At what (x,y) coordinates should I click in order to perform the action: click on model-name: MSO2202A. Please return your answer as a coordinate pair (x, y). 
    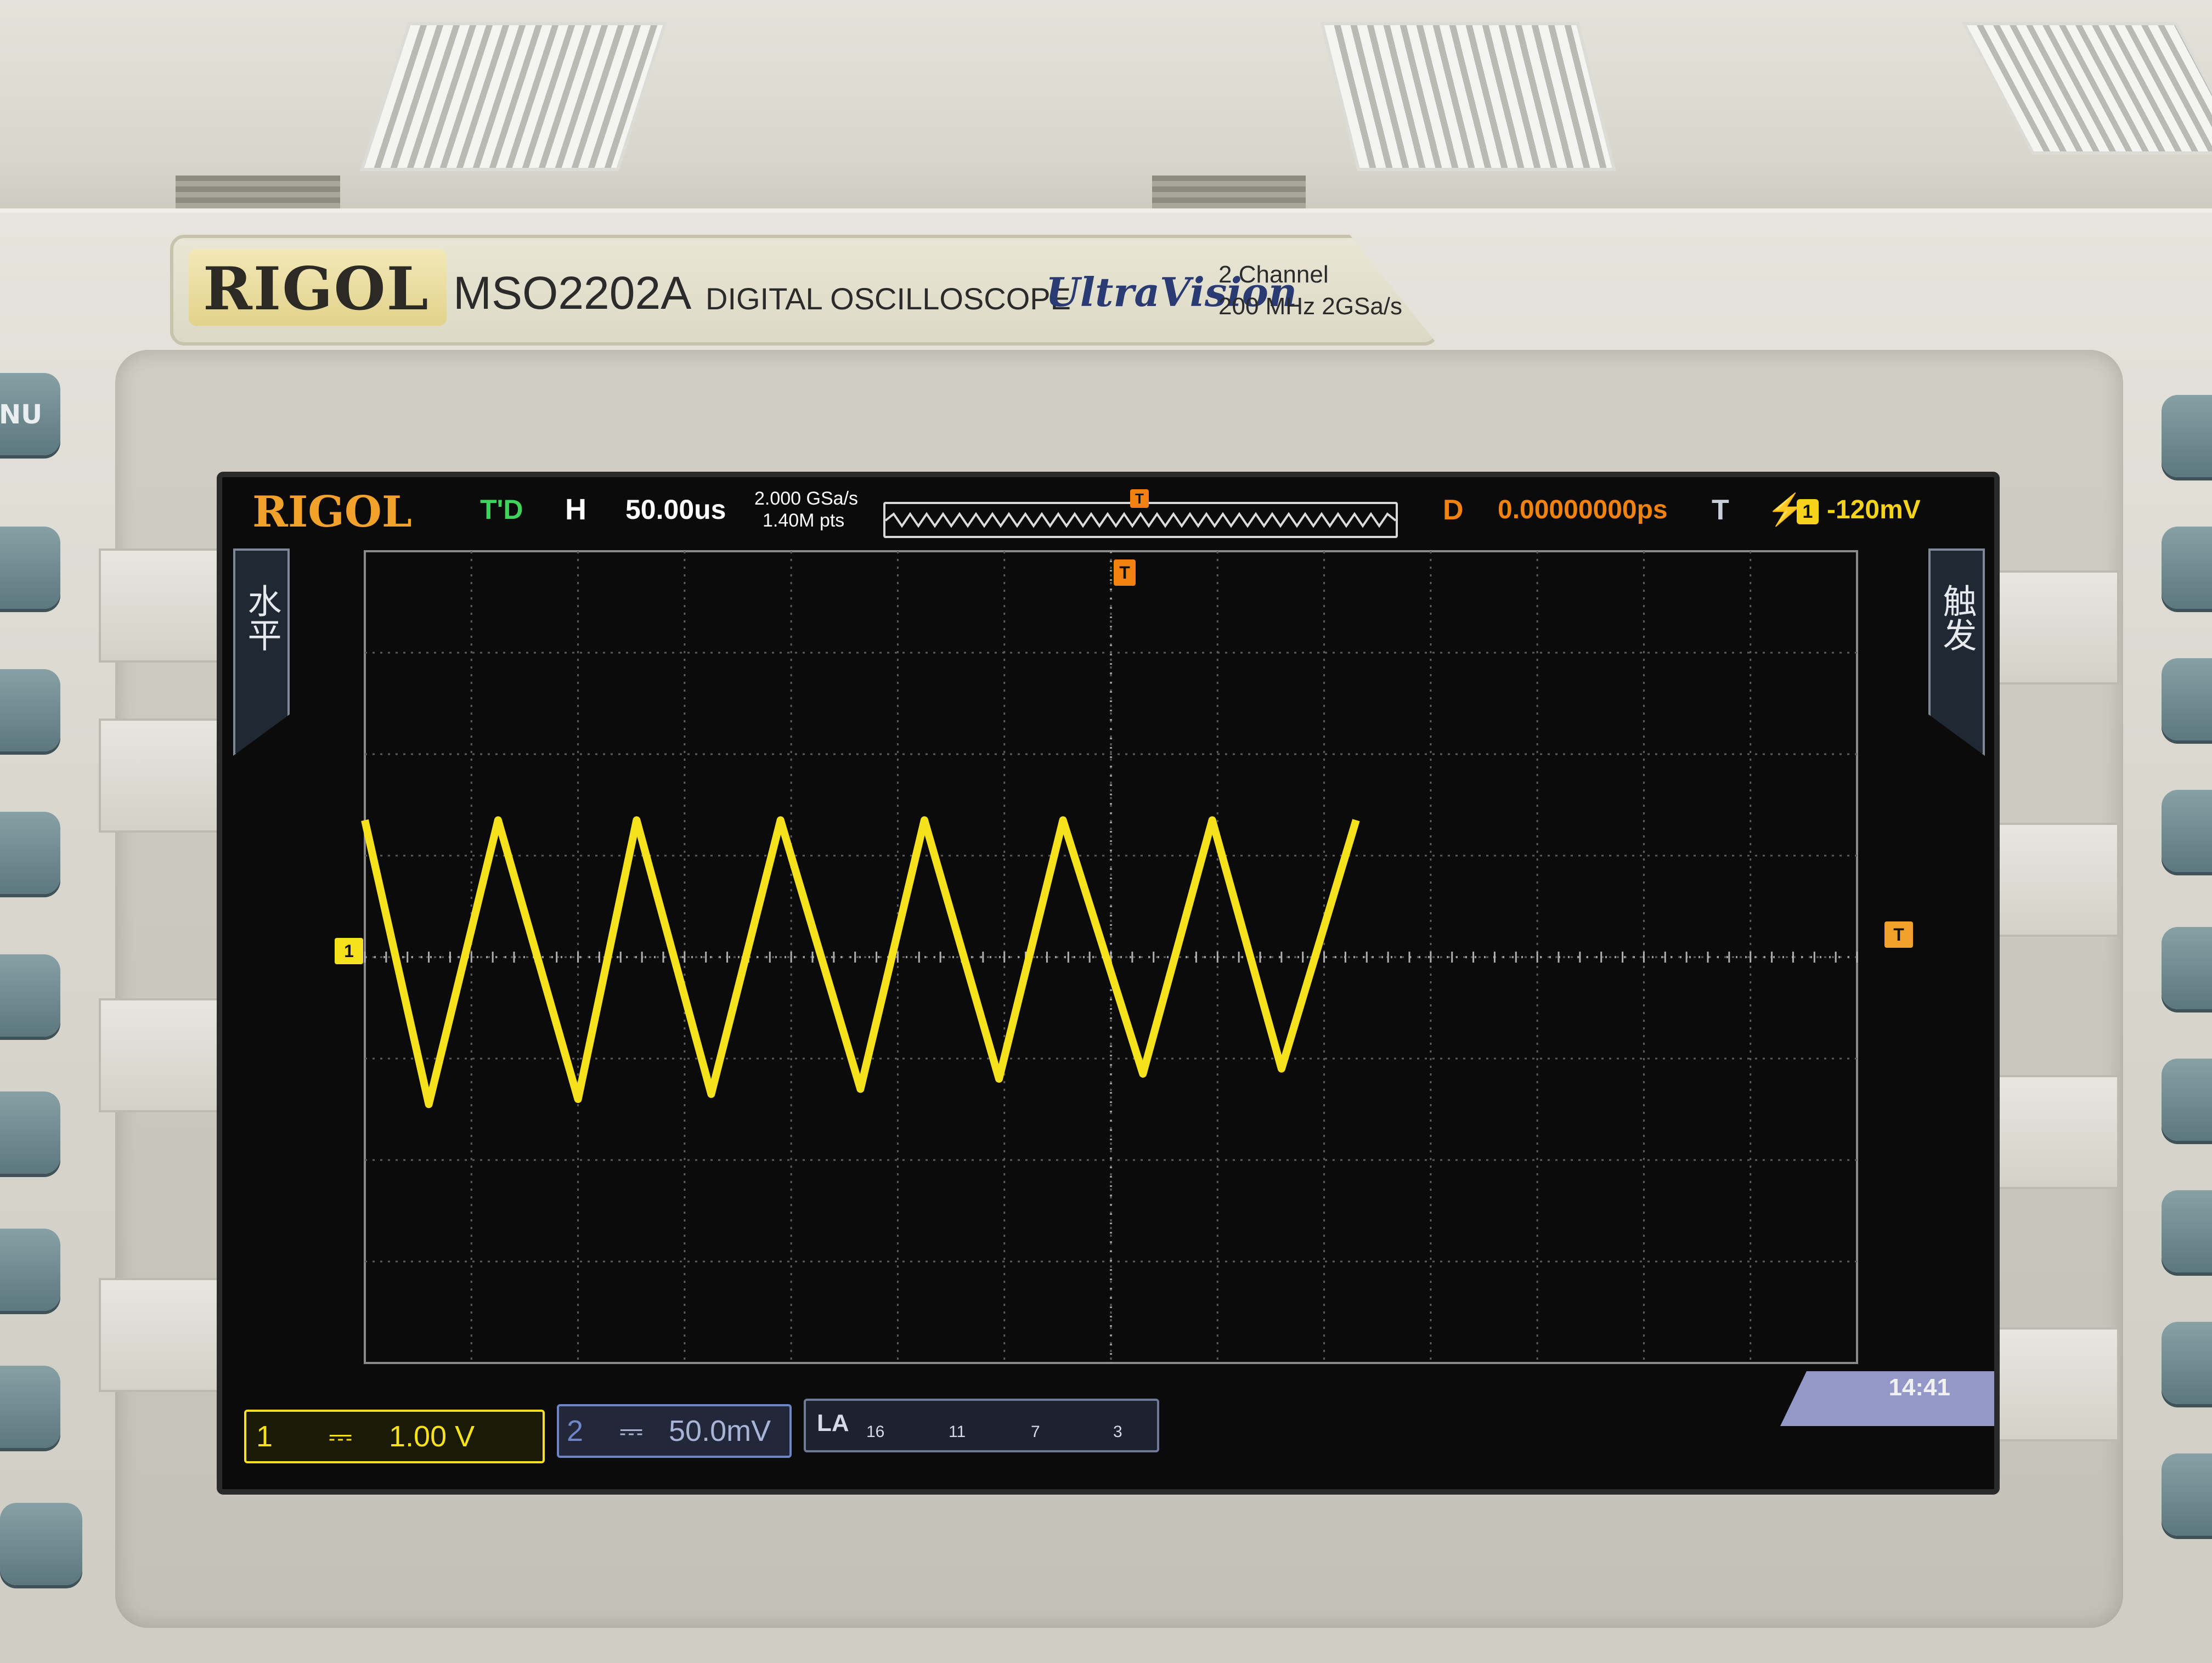
    Looking at the image, I should click on (572, 293).